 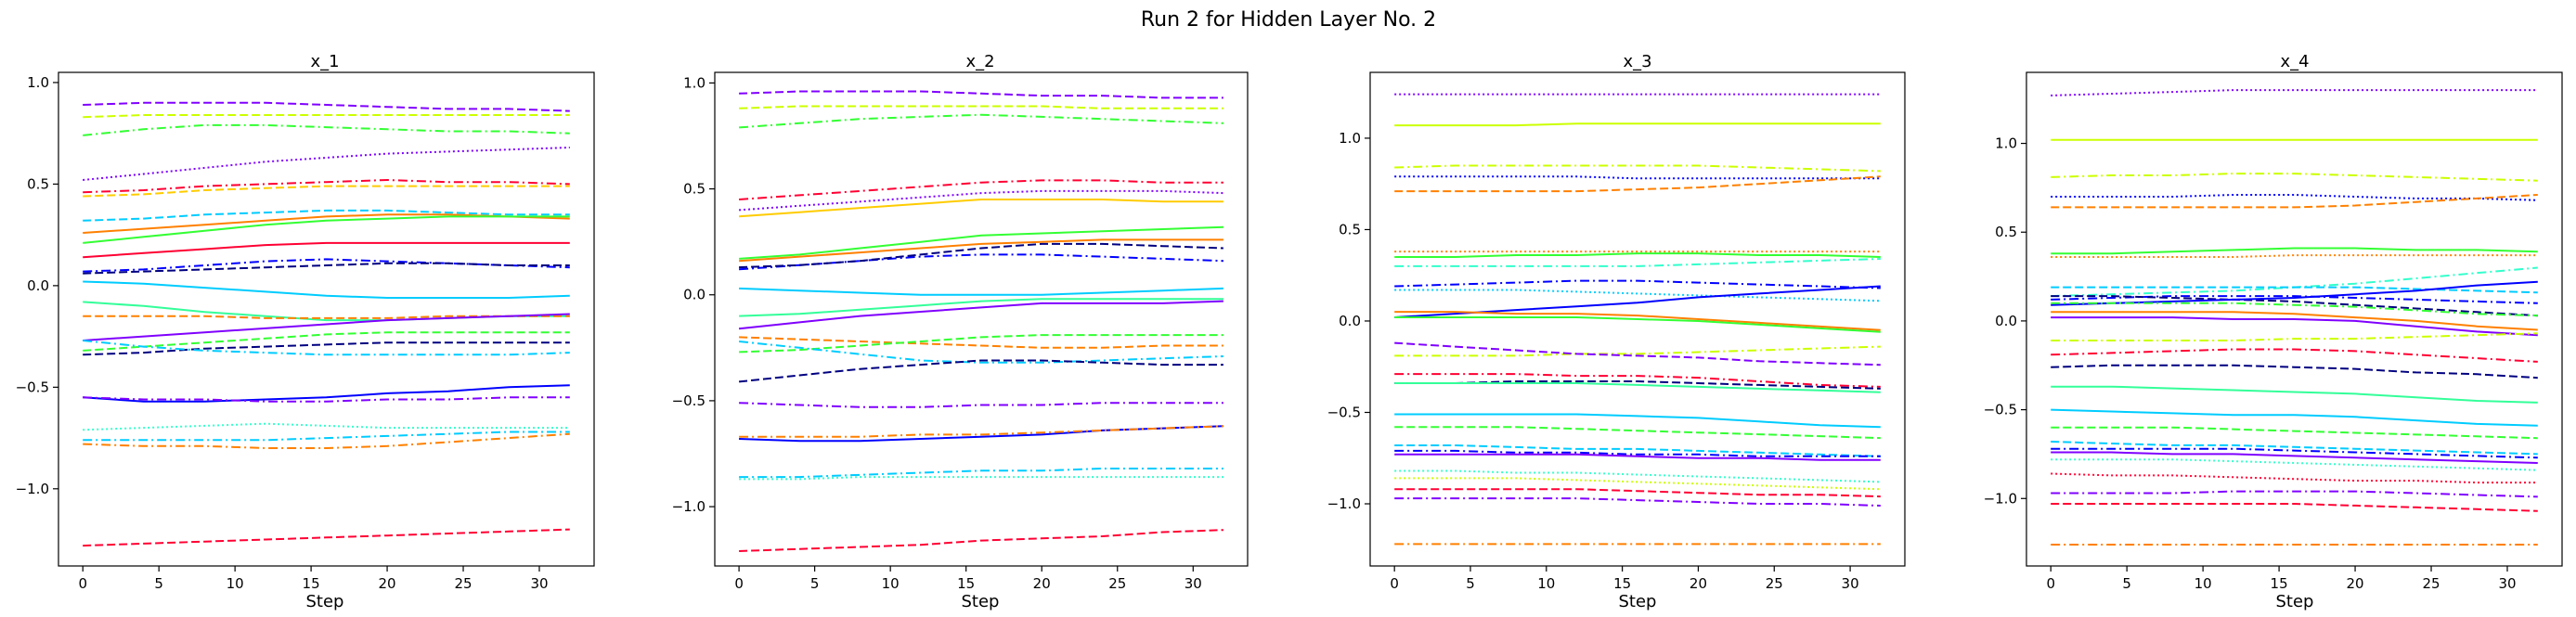 I want to click on figure-title: Run 2 for Hidden Layer No. 2, so click(x=1288, y=20).